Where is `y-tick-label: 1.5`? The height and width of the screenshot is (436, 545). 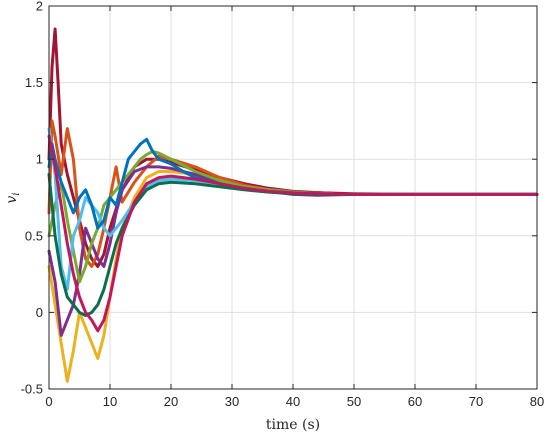 y-tick-label: 1.5 is located at coordinates (34, 82).